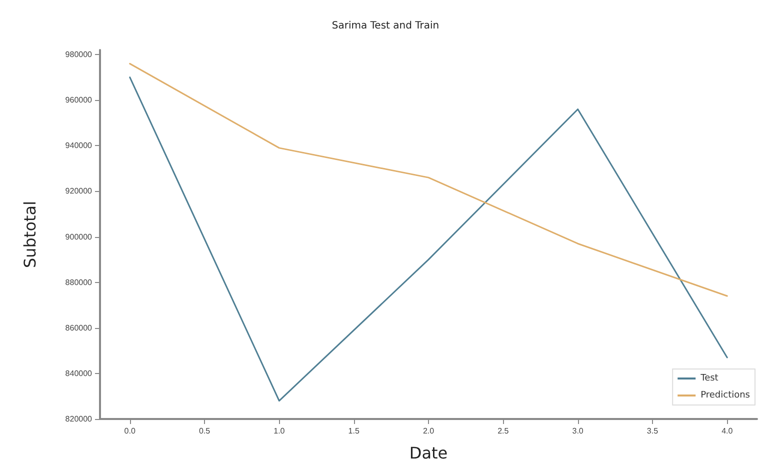  Describe the element at coordinates (504, 431) in the screenshot. I see `x-tick-label: 2.5` at that location.